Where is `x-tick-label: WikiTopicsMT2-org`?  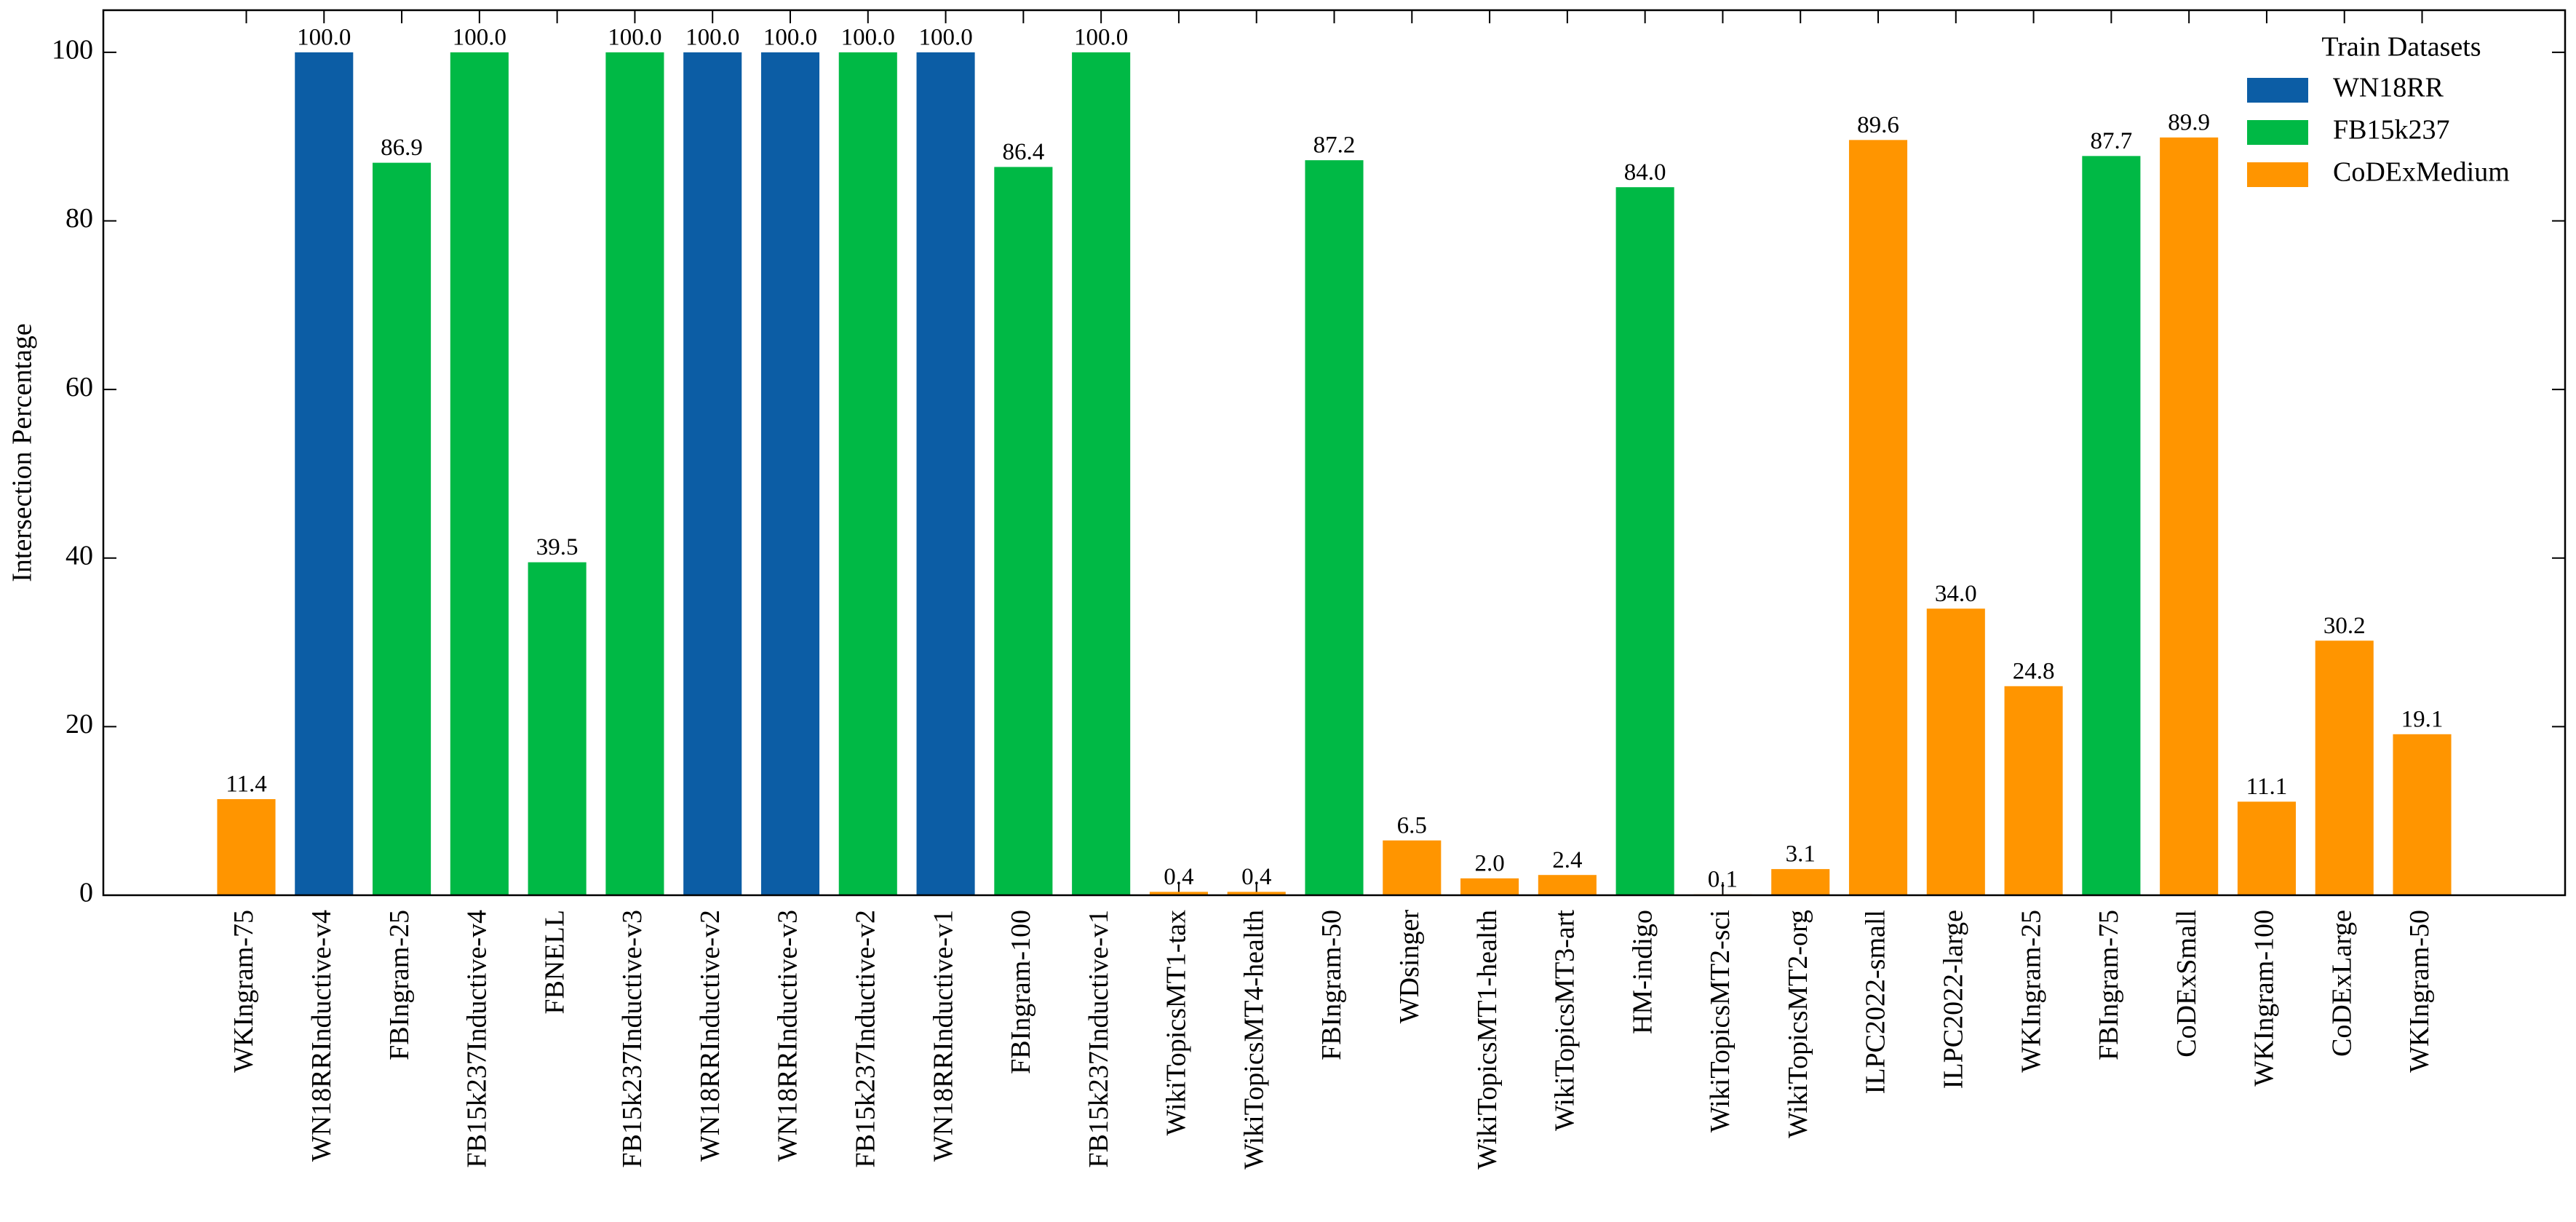
x-tick-label: WikiTopicsMT2-org is located at coordinates (1798, 1024).